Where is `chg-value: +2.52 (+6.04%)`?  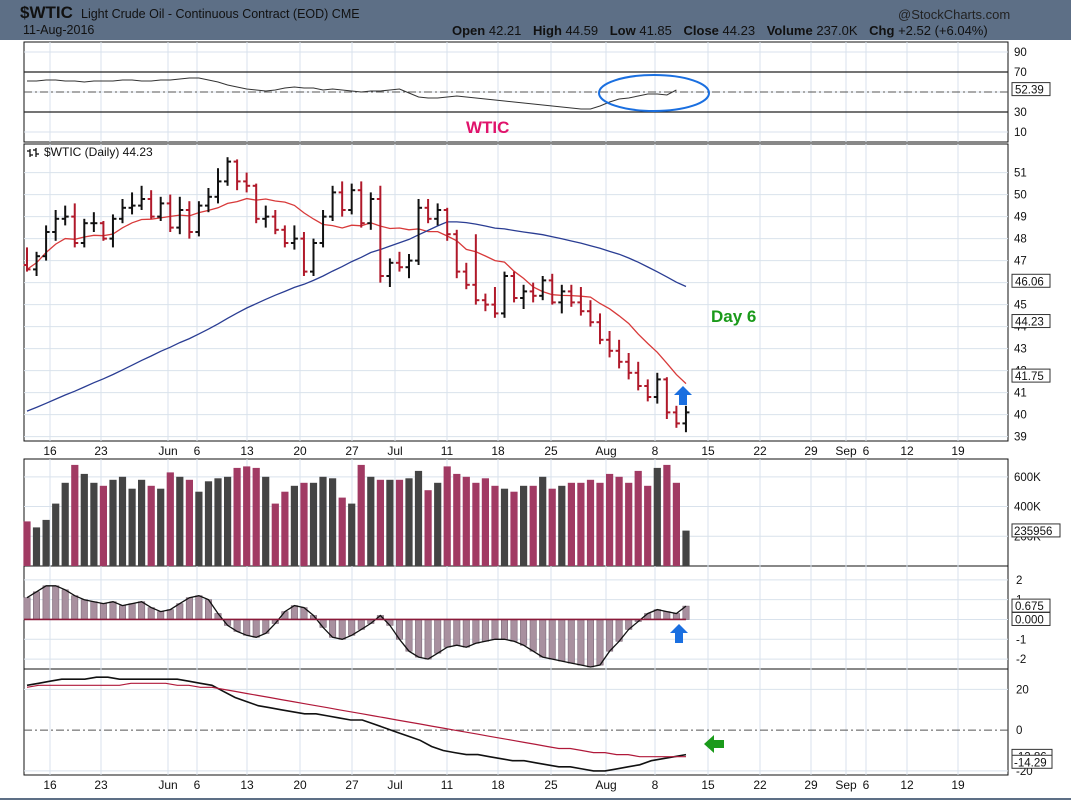 chg-value: +2.52 (+6.04%) is located at coordinates (943, 30).